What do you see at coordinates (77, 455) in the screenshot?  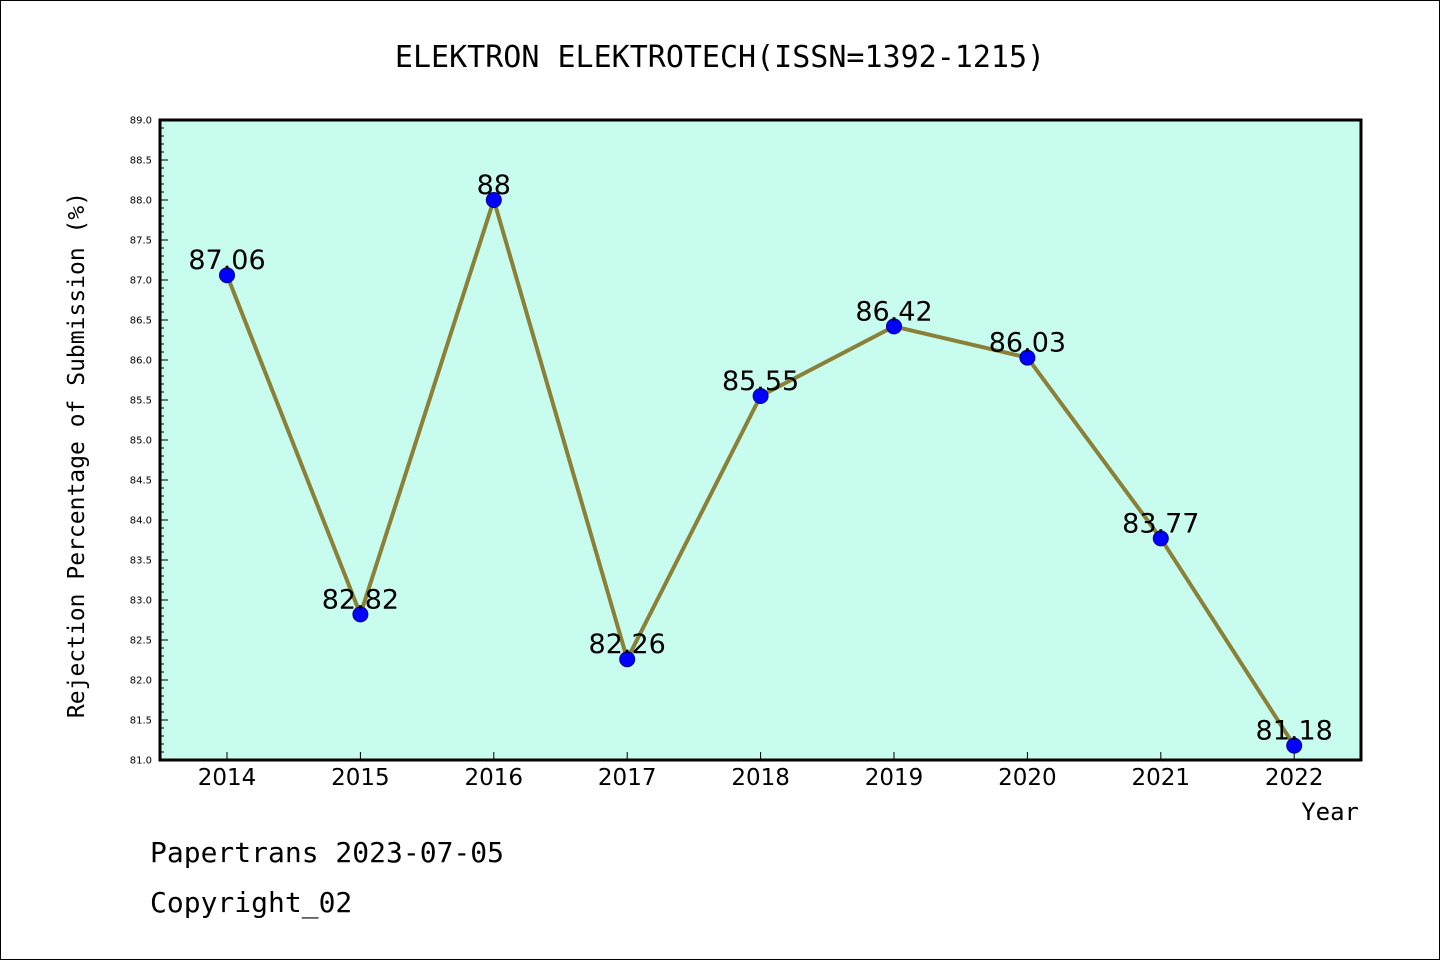 I see `y-axis-label: Rejection Percentage of Submission (%)` at bounding box center [77, 455].